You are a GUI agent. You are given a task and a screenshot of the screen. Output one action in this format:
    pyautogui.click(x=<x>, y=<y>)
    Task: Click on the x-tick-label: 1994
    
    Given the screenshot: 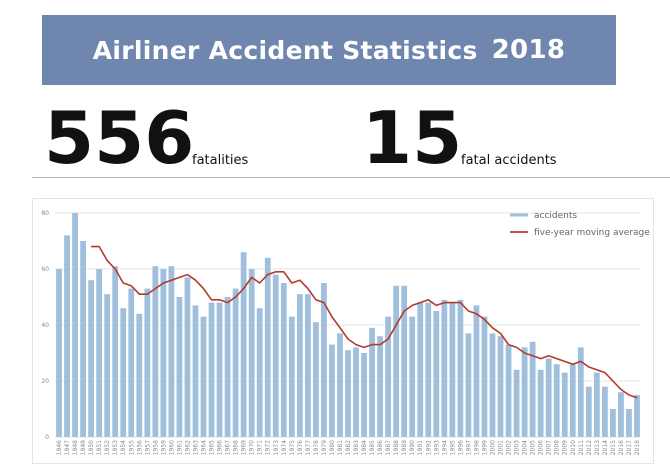 What is the action you would take?
    pyautogui.click(x=444, y=447)
    